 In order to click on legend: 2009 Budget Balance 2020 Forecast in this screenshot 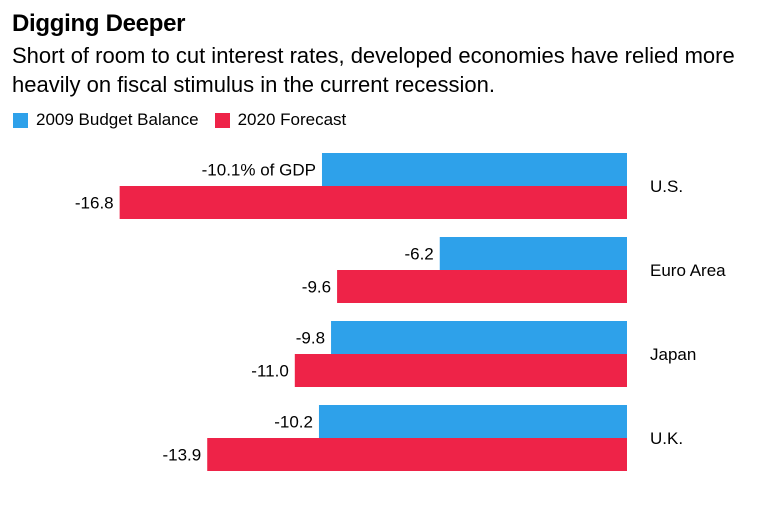, I will do `click(187, 120)`.